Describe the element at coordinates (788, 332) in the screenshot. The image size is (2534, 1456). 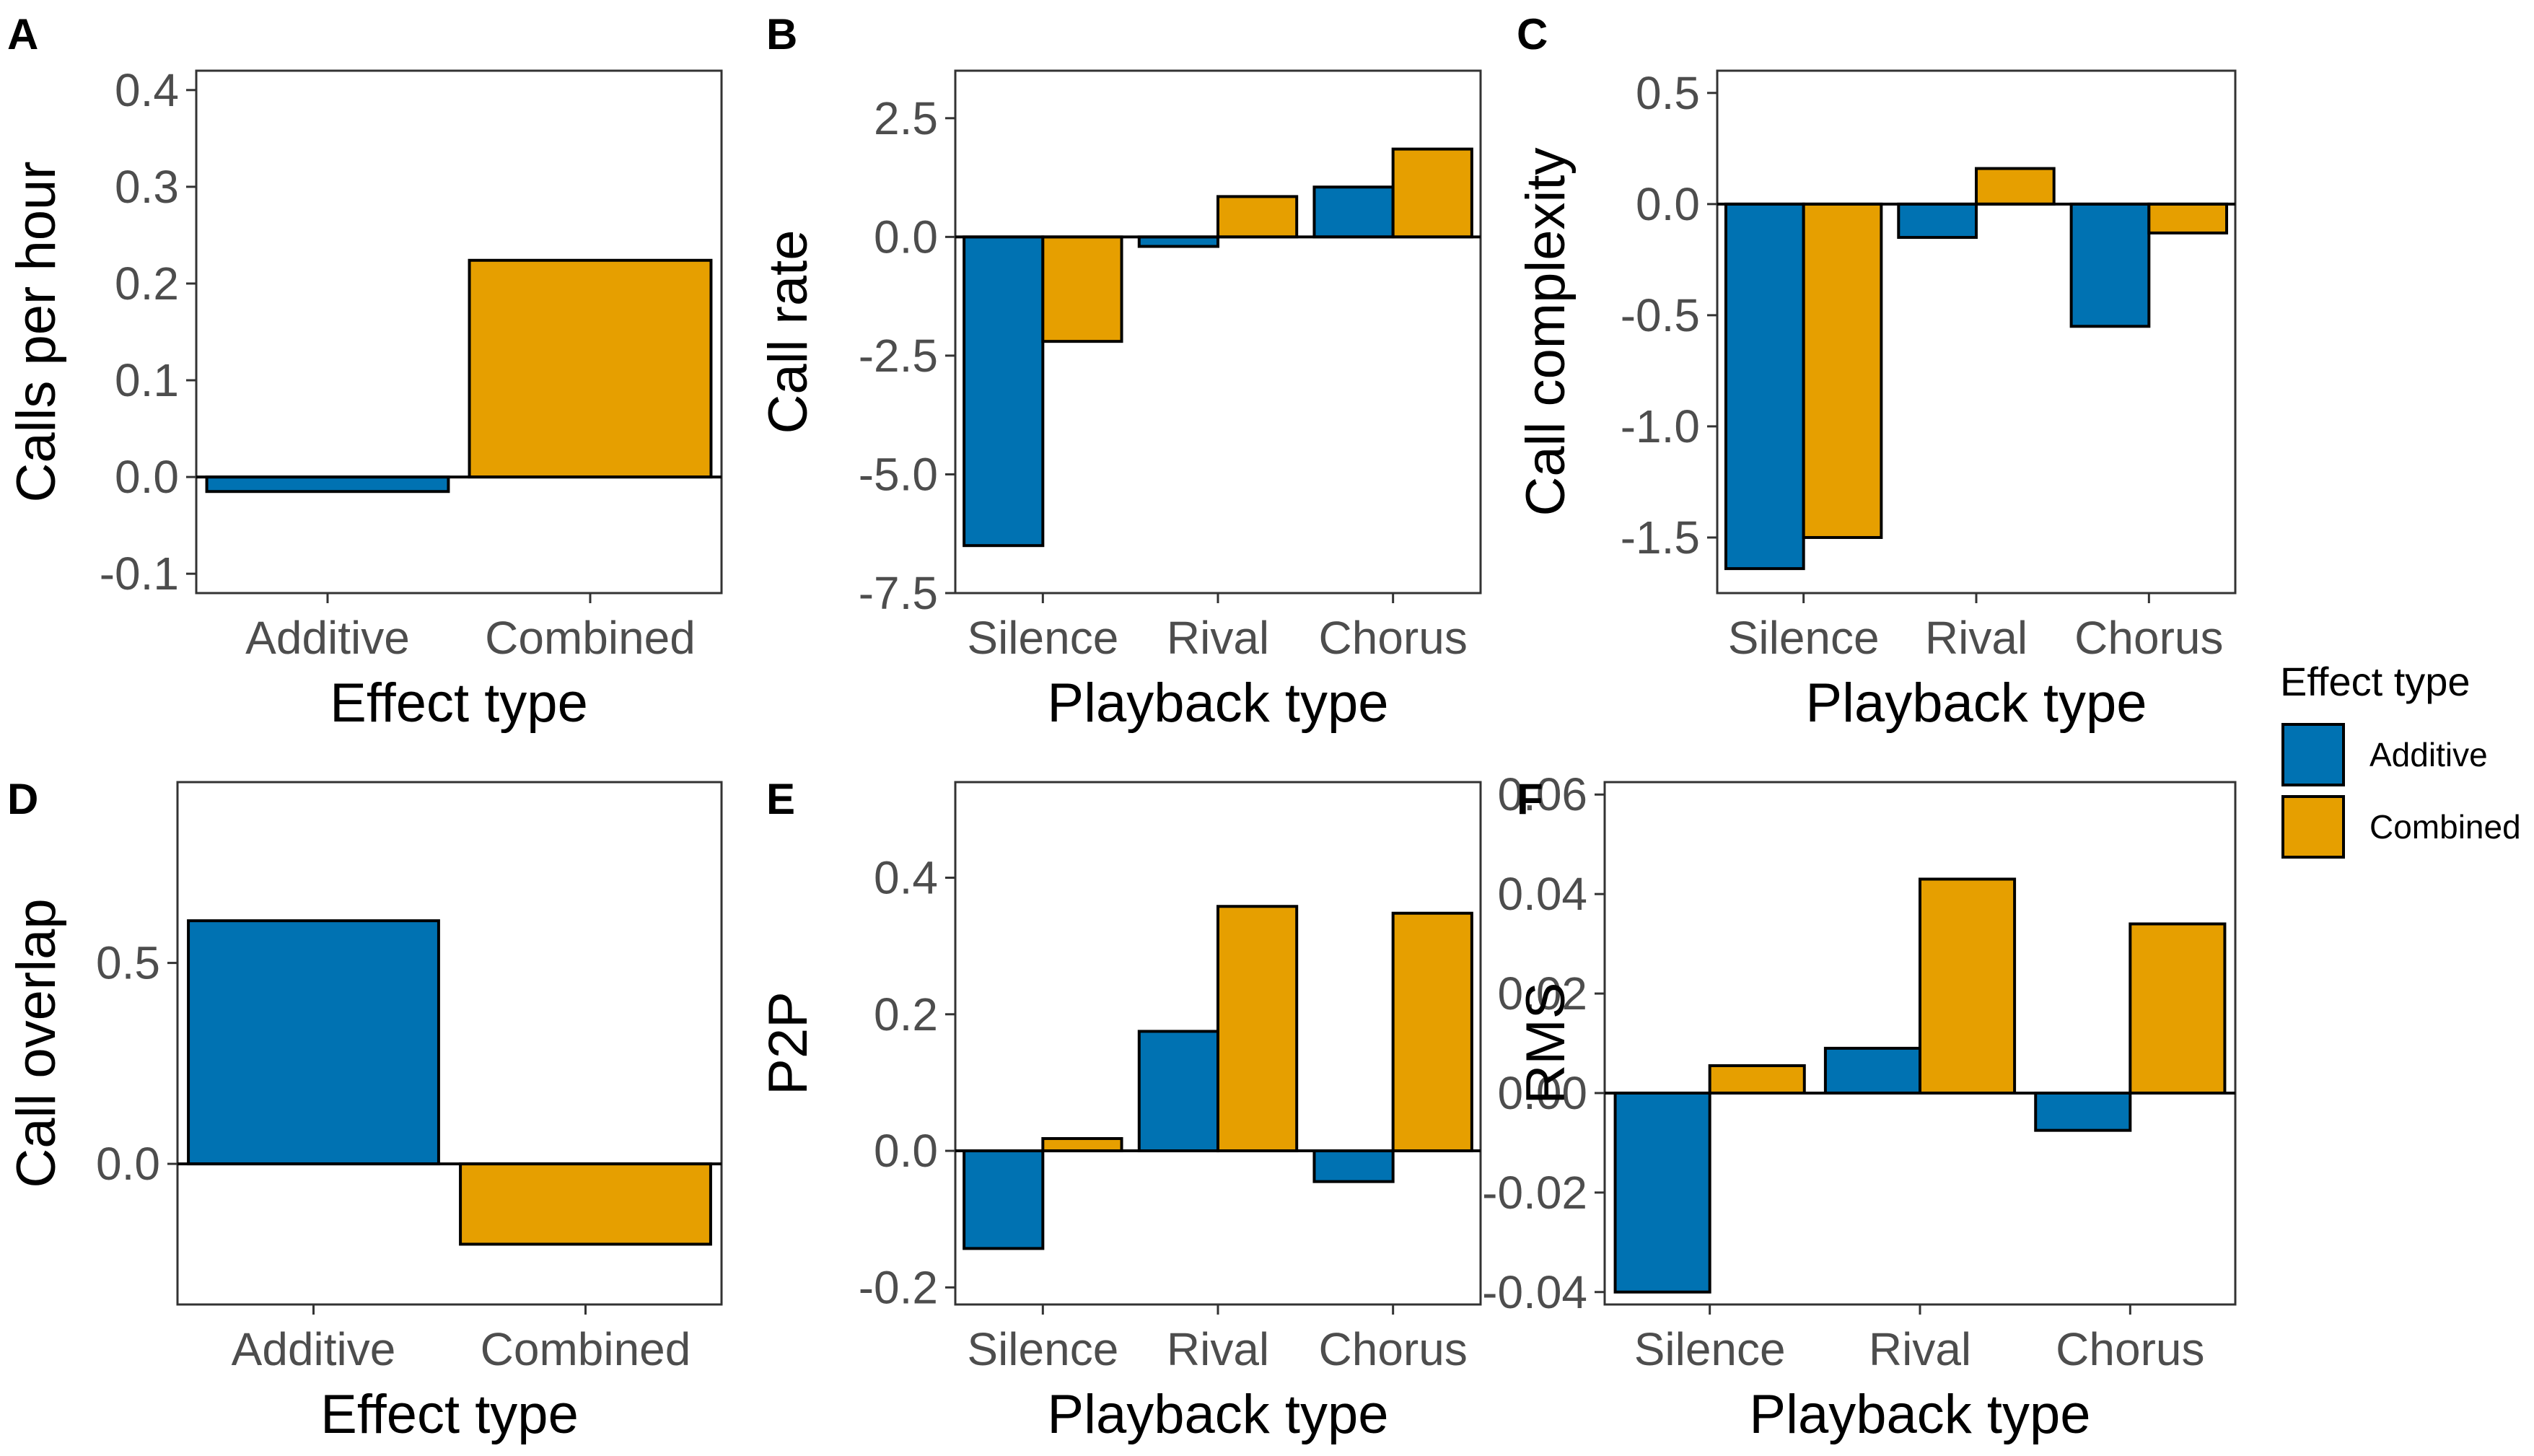
I see `y-axis-title: Call rate` at that location.